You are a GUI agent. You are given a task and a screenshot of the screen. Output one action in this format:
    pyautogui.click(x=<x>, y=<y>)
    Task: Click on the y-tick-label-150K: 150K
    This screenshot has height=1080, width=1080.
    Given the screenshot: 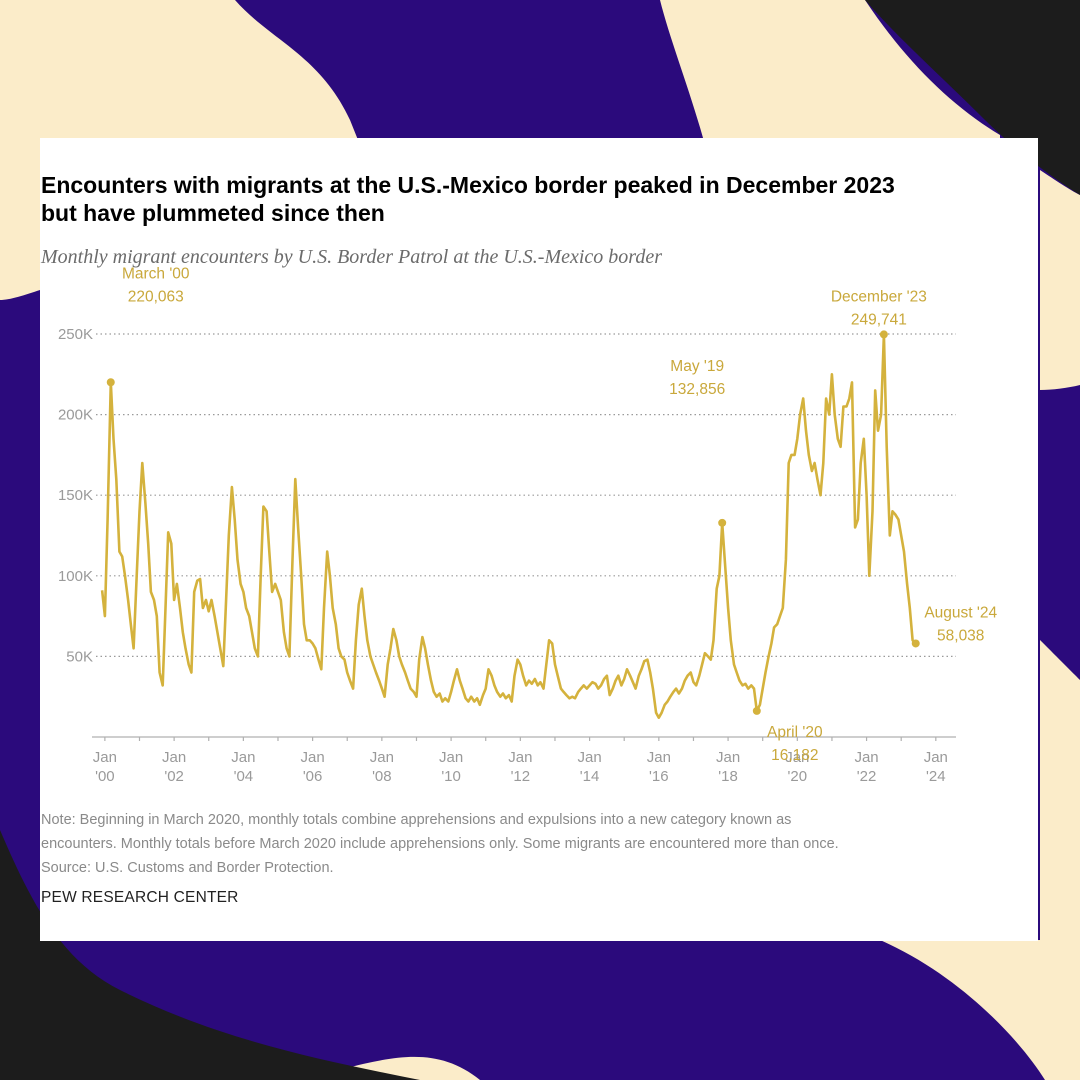 What is the action you would take?
    pyautogui.click(x=75, y=495)
    